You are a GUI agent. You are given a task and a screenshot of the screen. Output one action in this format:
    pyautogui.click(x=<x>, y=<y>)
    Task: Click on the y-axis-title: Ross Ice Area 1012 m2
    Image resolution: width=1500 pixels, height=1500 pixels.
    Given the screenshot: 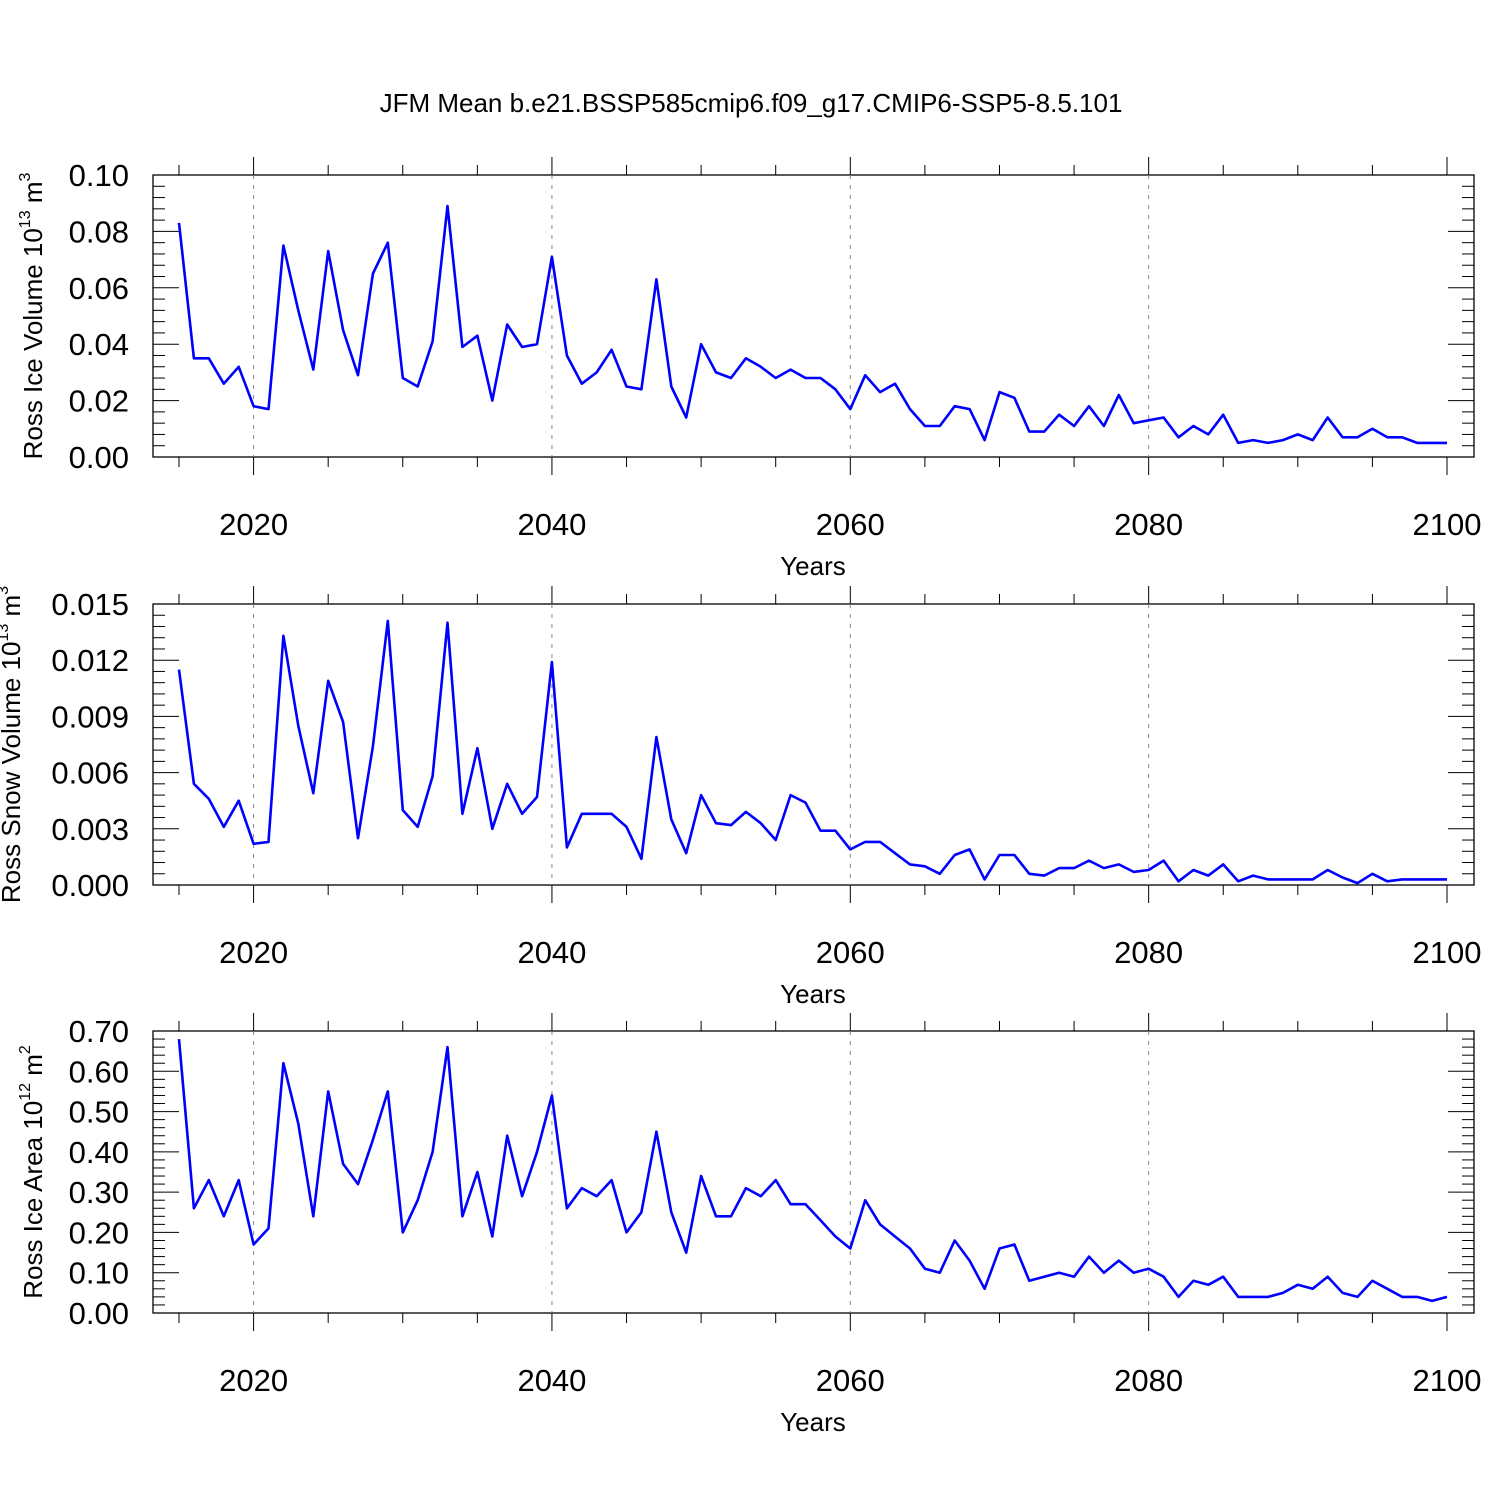 What is the action you would take?
    pyautogui.click(x=32, y=1172)
    